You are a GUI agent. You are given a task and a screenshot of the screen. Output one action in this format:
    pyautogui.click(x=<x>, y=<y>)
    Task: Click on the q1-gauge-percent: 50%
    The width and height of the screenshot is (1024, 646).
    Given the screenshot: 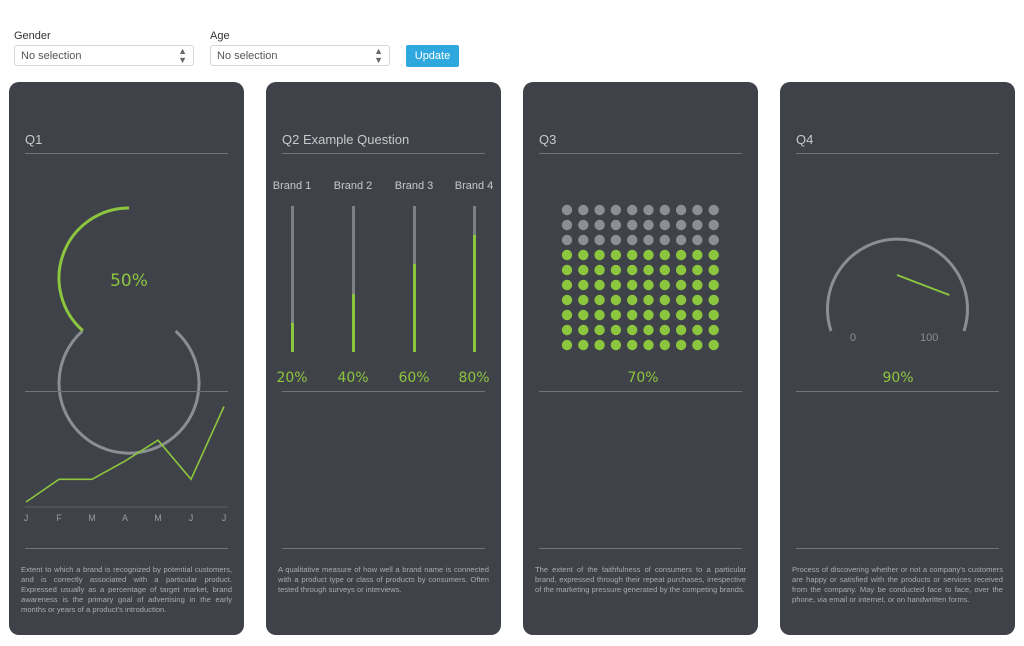 What is the action you would take?
    pyautogui.click(x=129, y=281)
    